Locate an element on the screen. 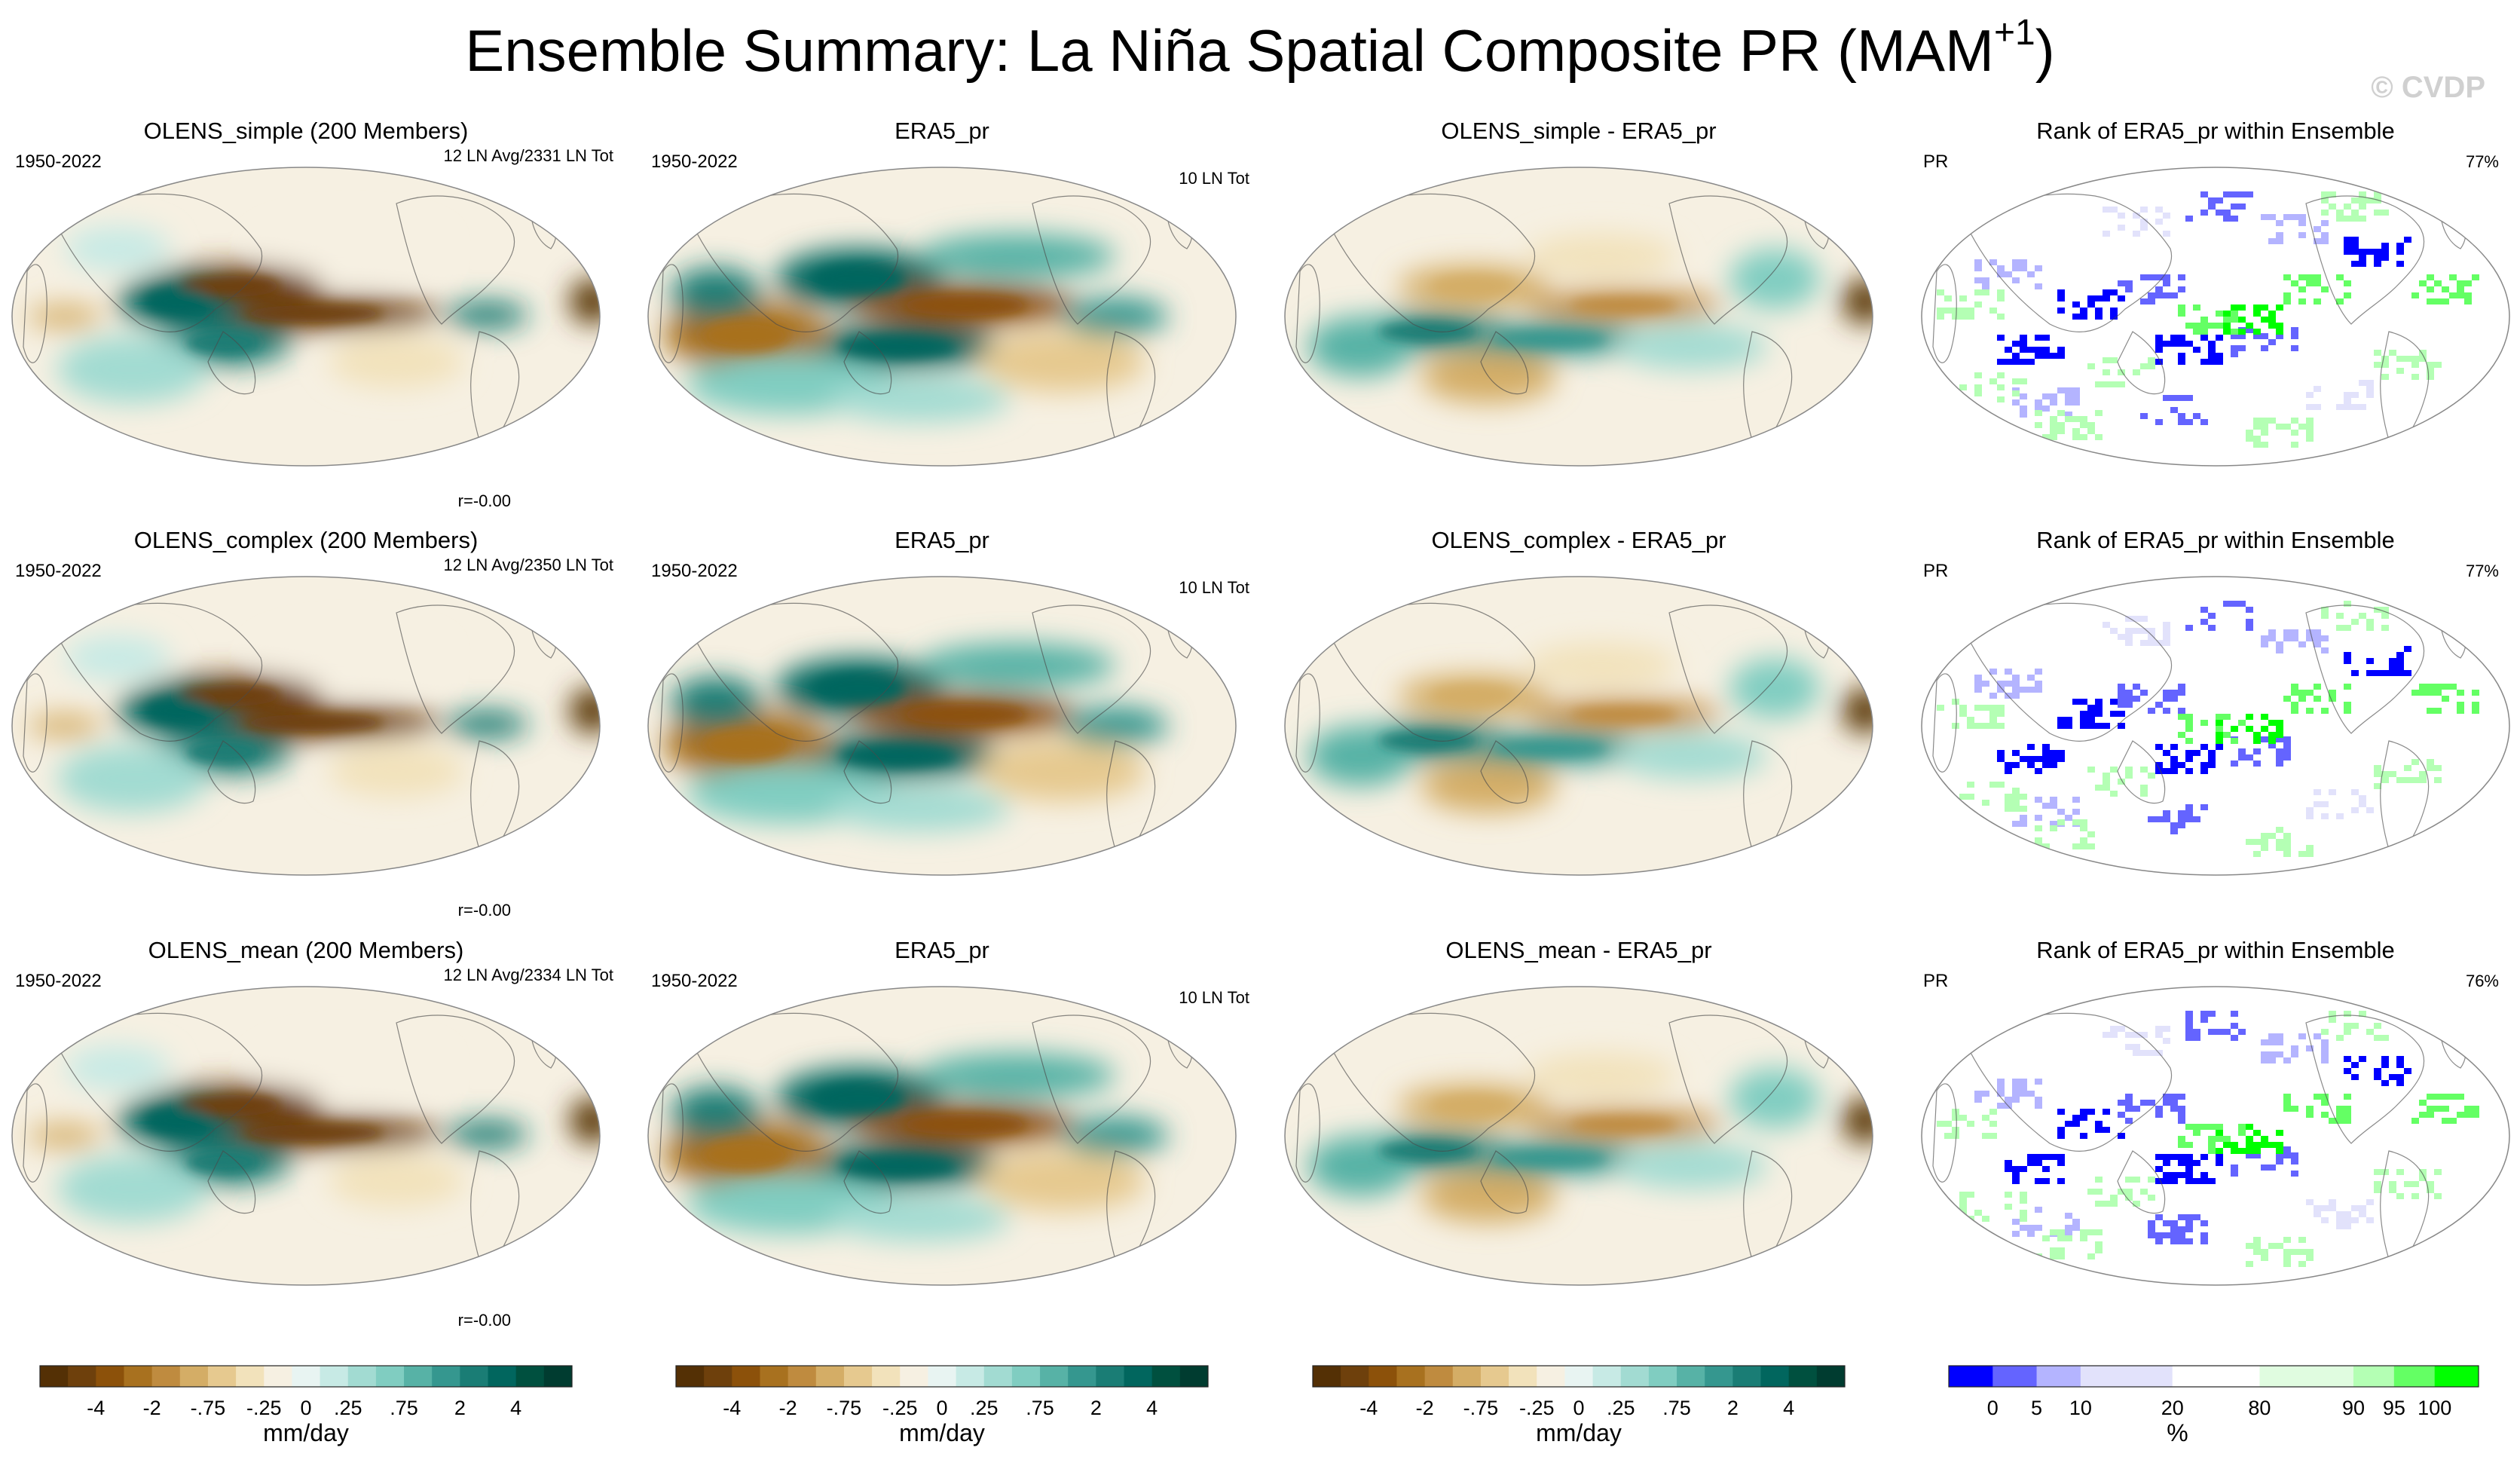 Image resolution: width=2520 pixels, height=1469 pixels. coastline is located at coordinates (1091, 1079).